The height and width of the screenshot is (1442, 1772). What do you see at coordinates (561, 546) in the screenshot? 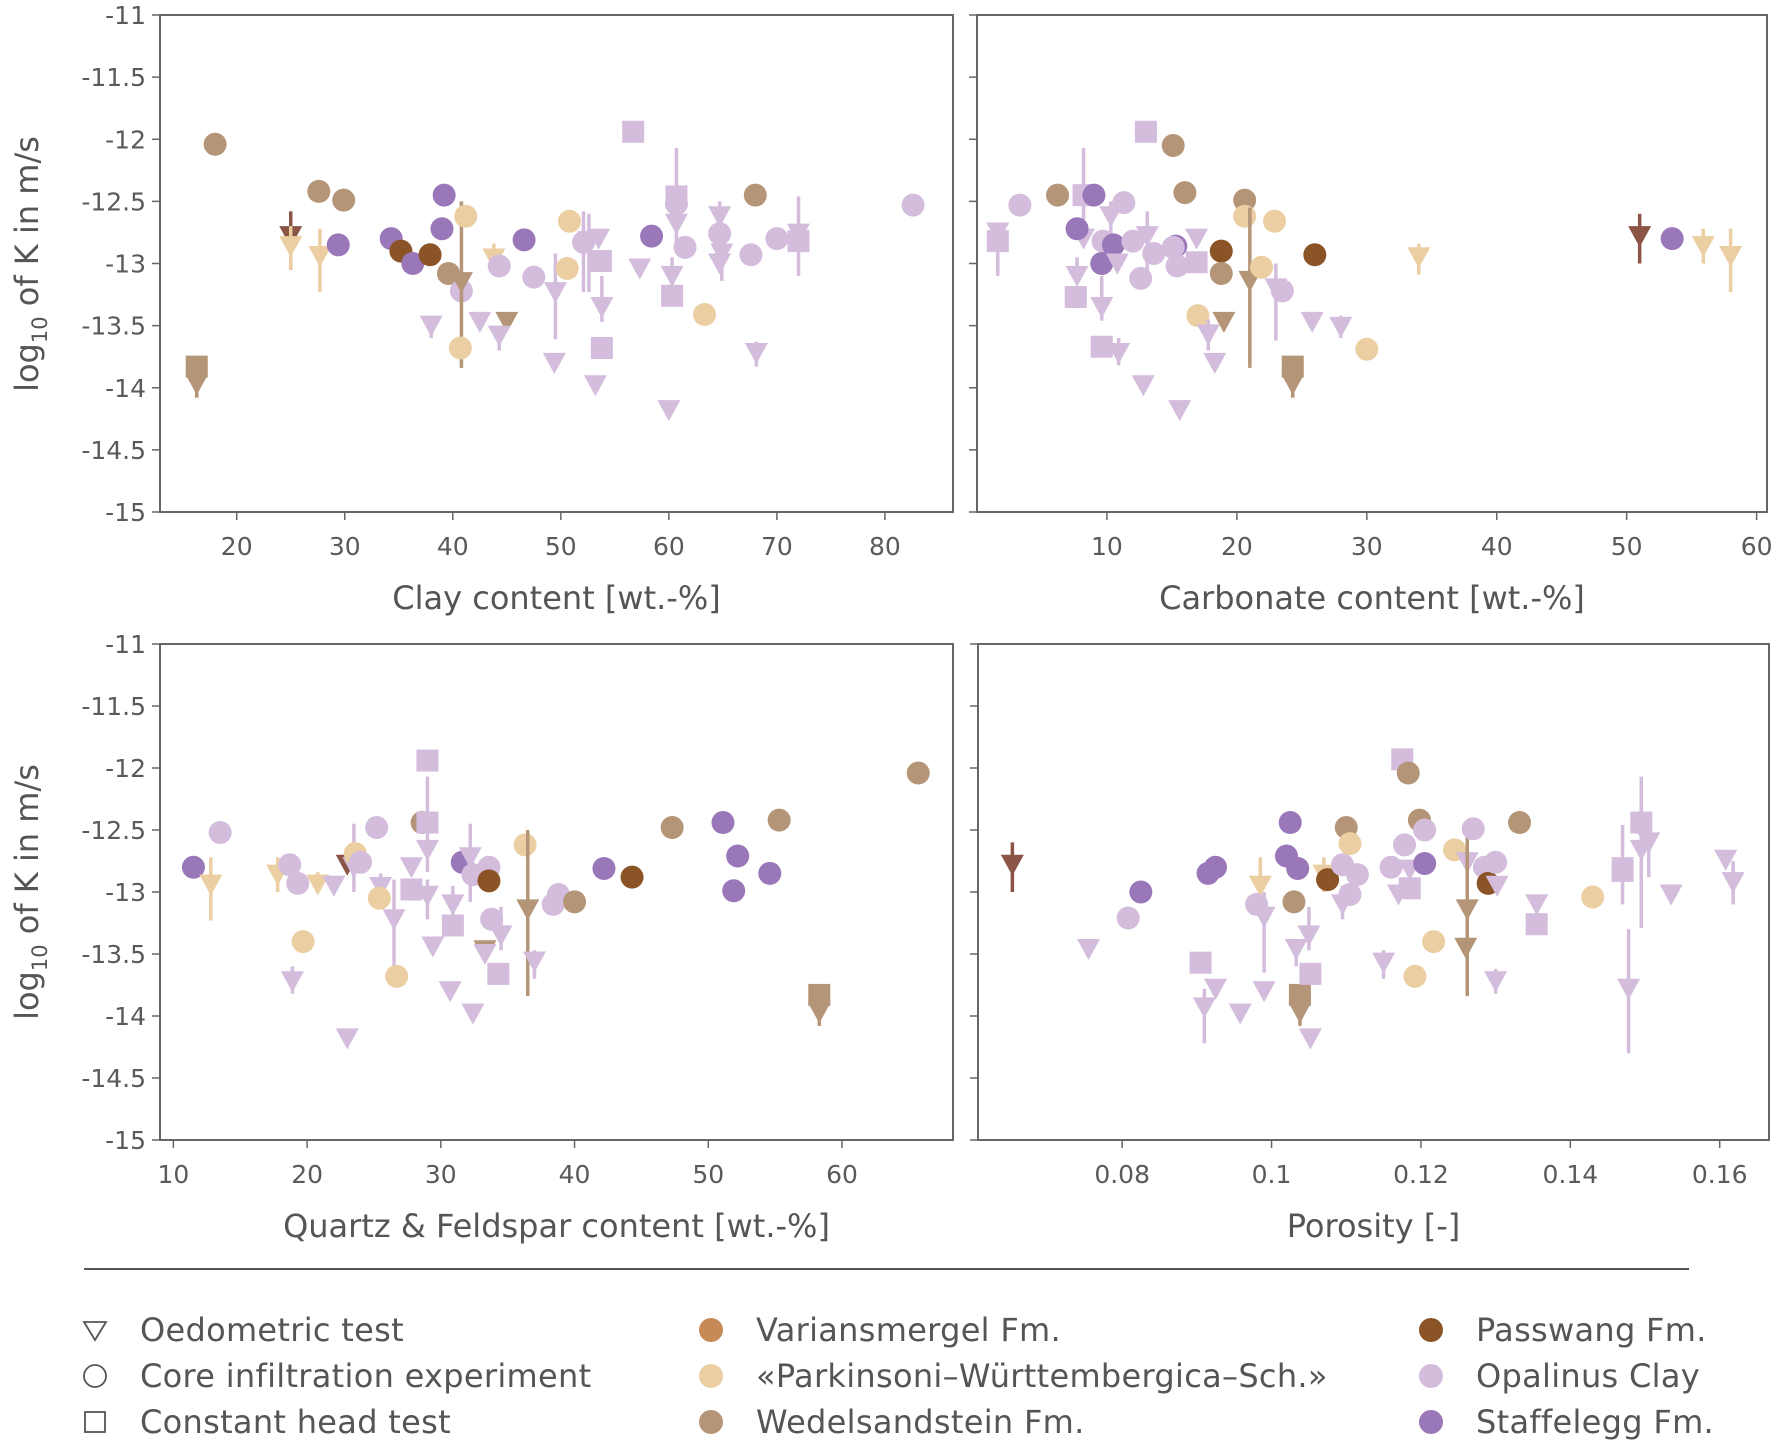
I see `x-tick-label: 50` at bounding box center [561, 546].